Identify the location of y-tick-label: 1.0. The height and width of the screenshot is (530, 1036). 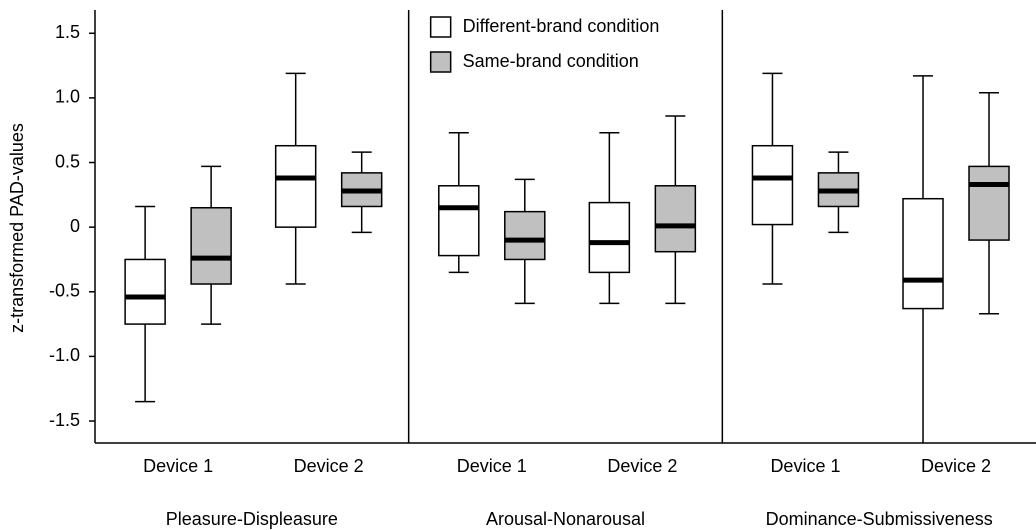
(67, 97).